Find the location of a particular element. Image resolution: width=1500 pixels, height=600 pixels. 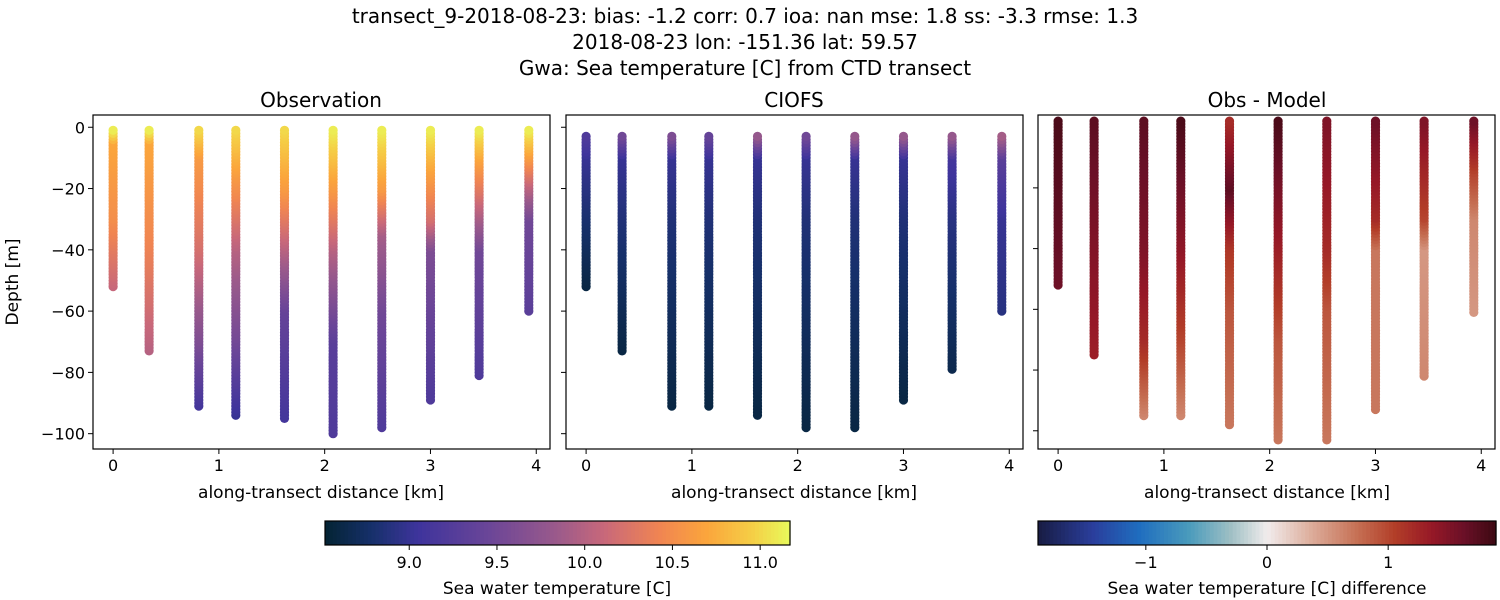

colorbar-tick-label: 1 is located at coordinates (1388, 562).